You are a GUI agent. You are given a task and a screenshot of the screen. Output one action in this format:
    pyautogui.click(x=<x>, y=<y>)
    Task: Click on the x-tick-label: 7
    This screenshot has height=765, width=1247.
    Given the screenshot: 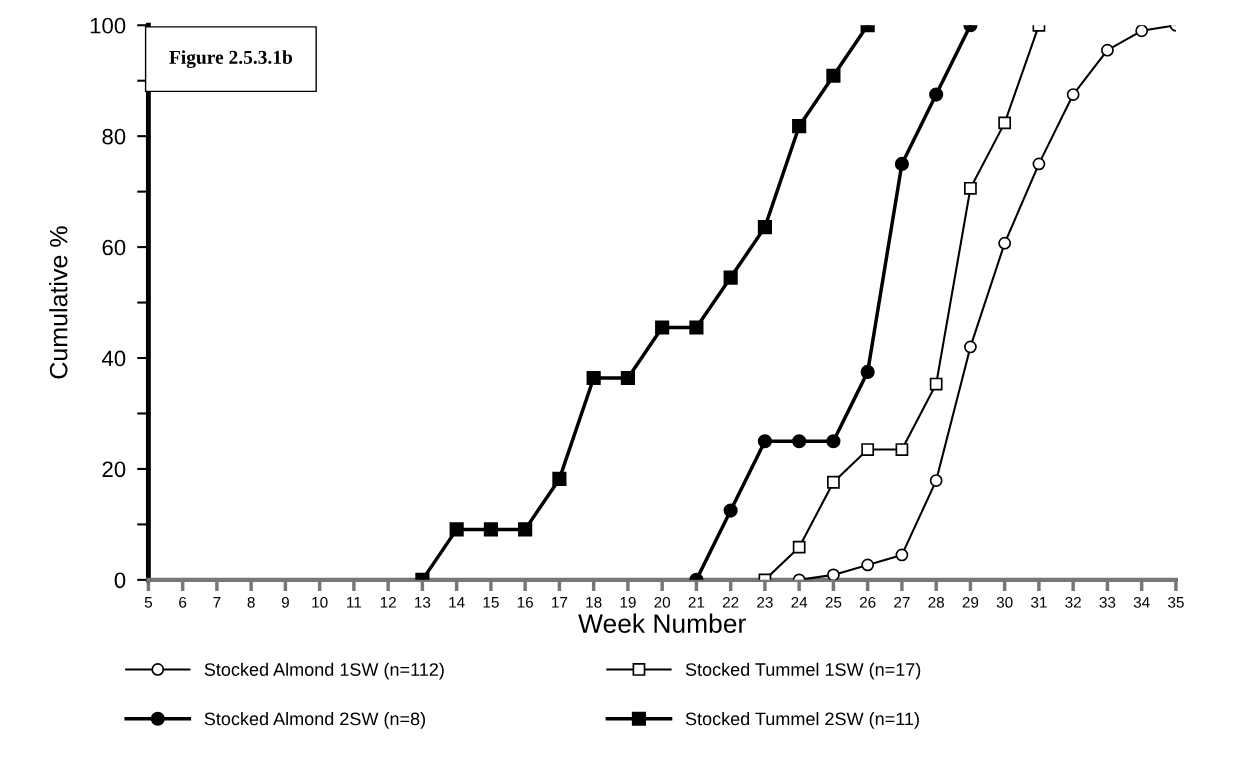 What is the action you would take?
    pyautogui.click(x=217, y=602)
    